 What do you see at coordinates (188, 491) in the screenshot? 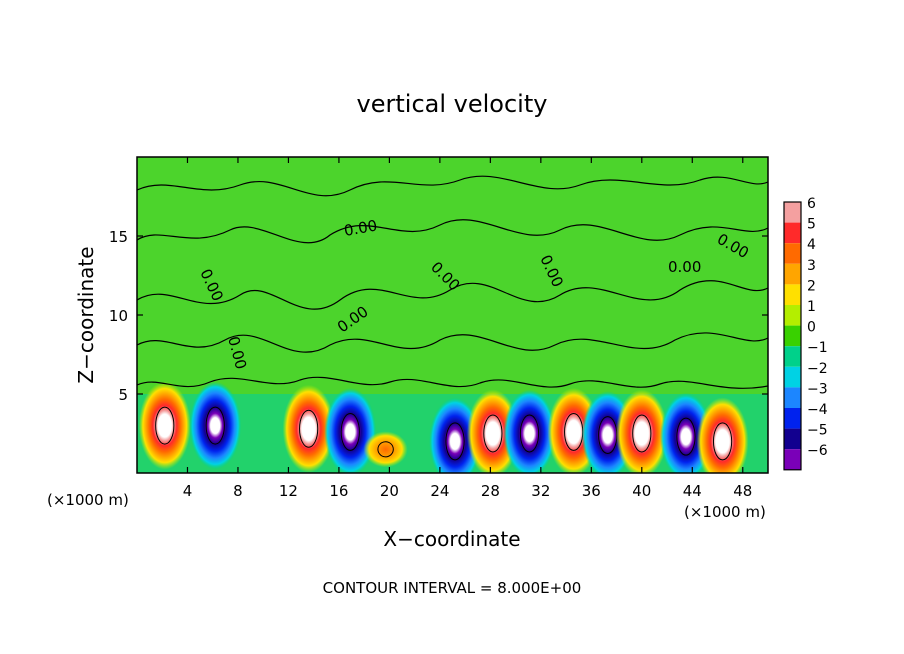
I see `x-tick-label: 4` at bounding box center [188, 491].